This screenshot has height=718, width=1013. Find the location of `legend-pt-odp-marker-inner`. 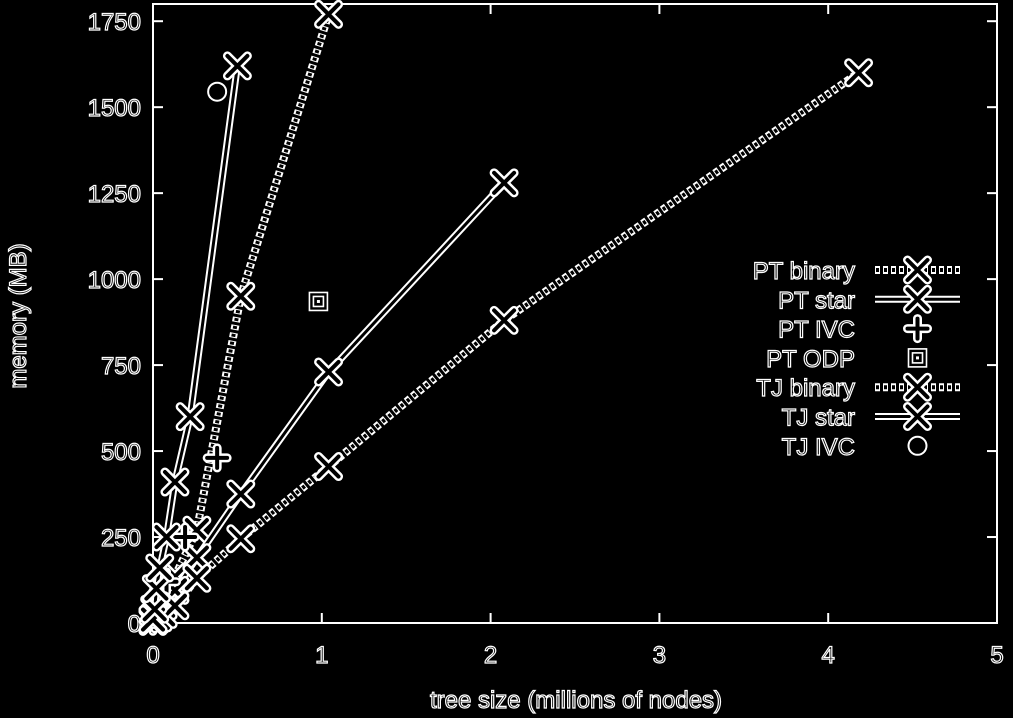

legend-pt-odp-marker-inner is located at coordinates (917, 358).